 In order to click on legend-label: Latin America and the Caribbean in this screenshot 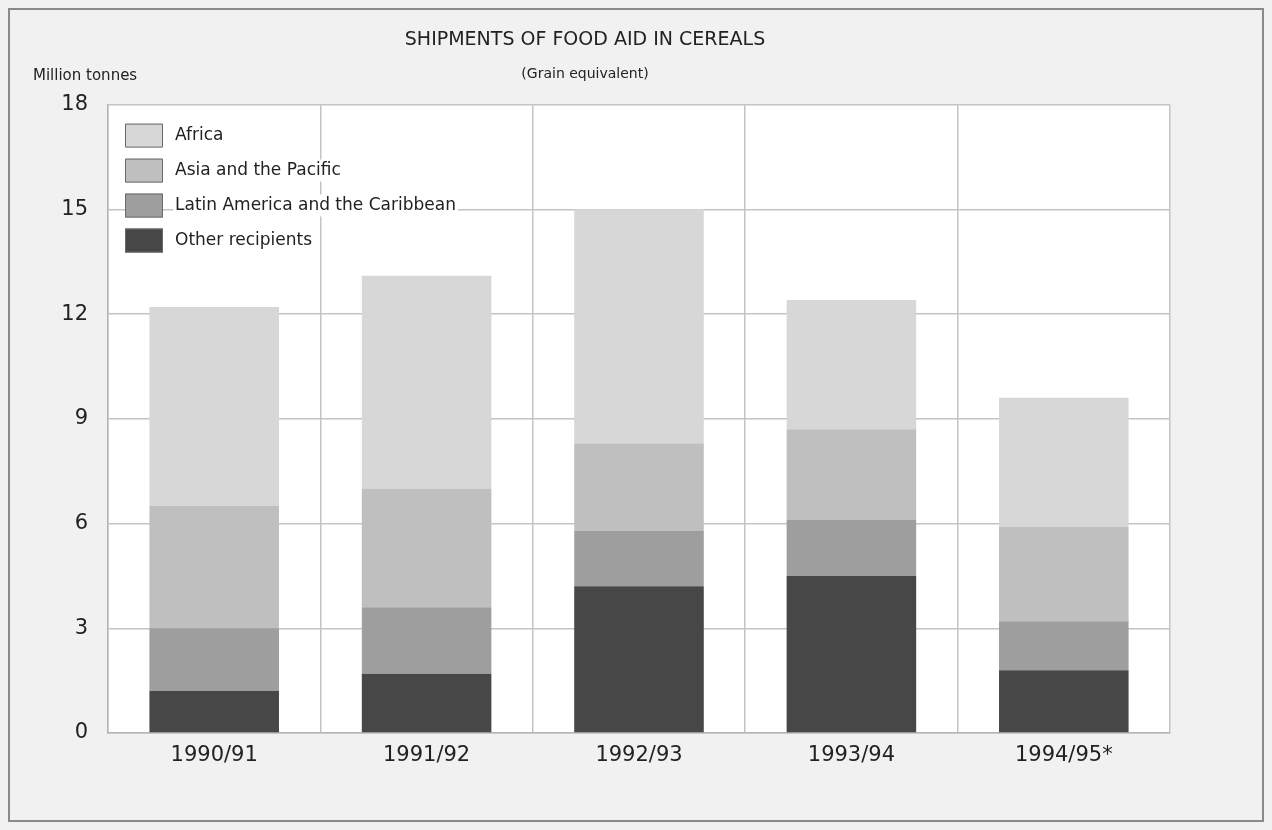, I will do `click(315, 204)`.